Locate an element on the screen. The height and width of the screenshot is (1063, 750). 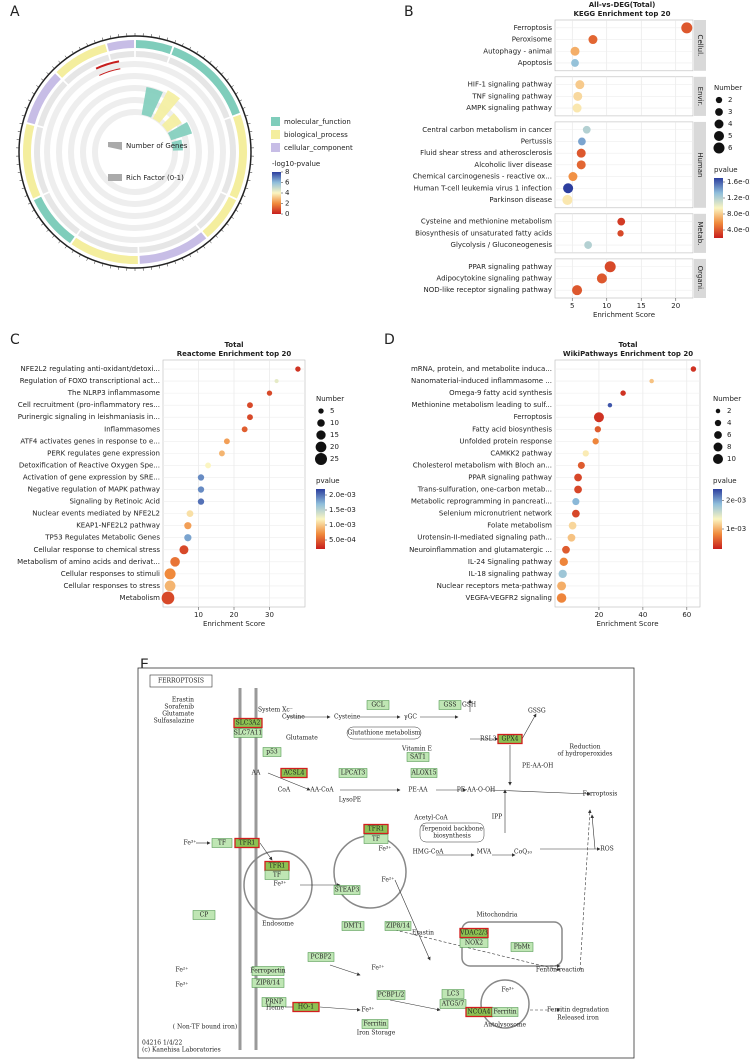
colorbar-tick-label: 2e-03 is located at coordinates (736, 500).